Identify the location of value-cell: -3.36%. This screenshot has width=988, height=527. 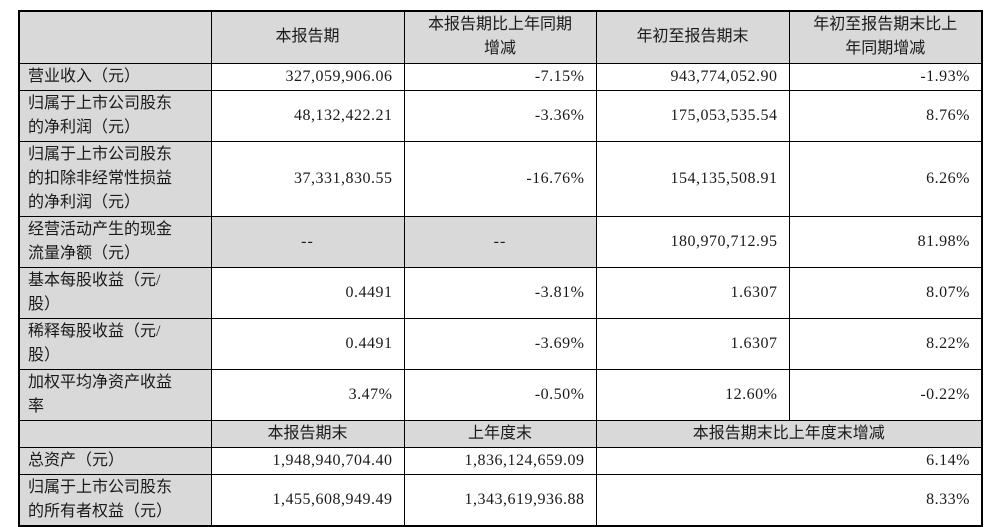
(500, 115).